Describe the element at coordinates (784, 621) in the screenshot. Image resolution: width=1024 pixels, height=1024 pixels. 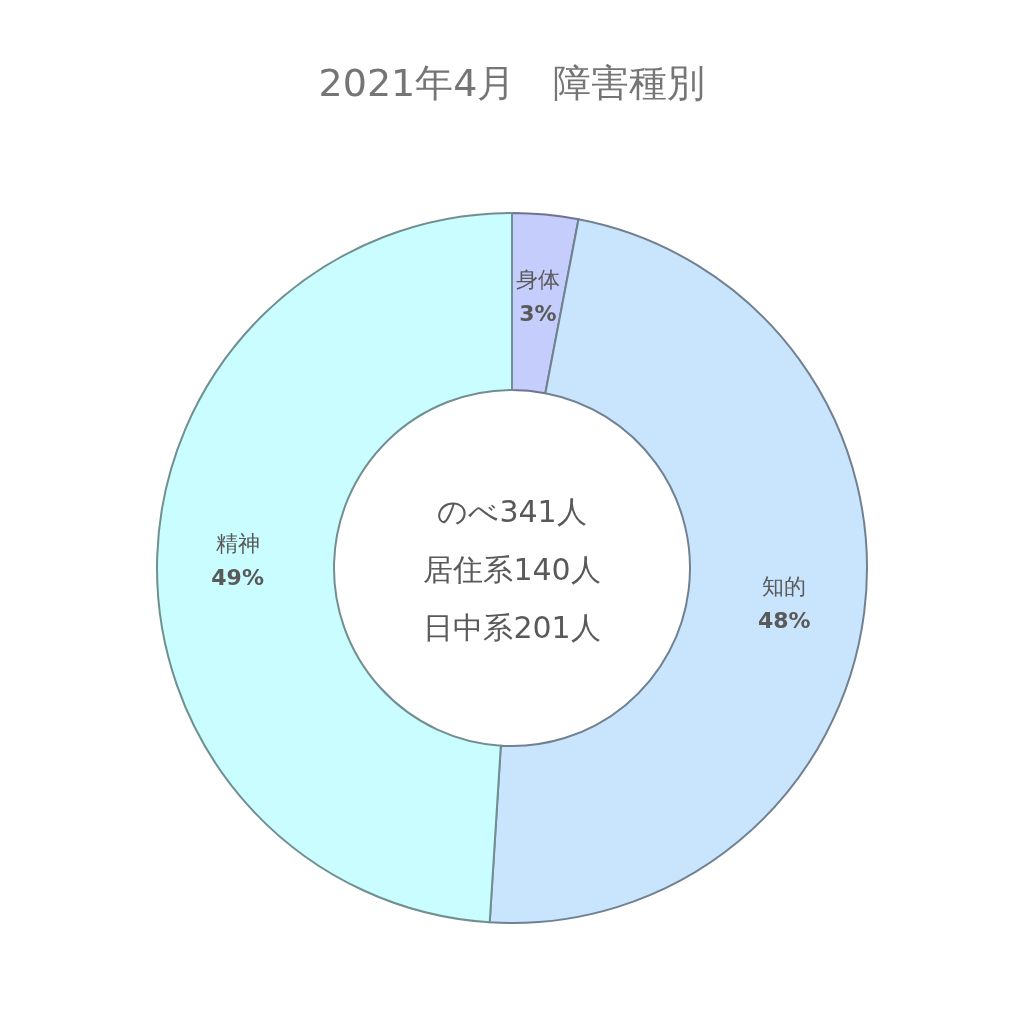
I see `data-label: 48%` at that location.